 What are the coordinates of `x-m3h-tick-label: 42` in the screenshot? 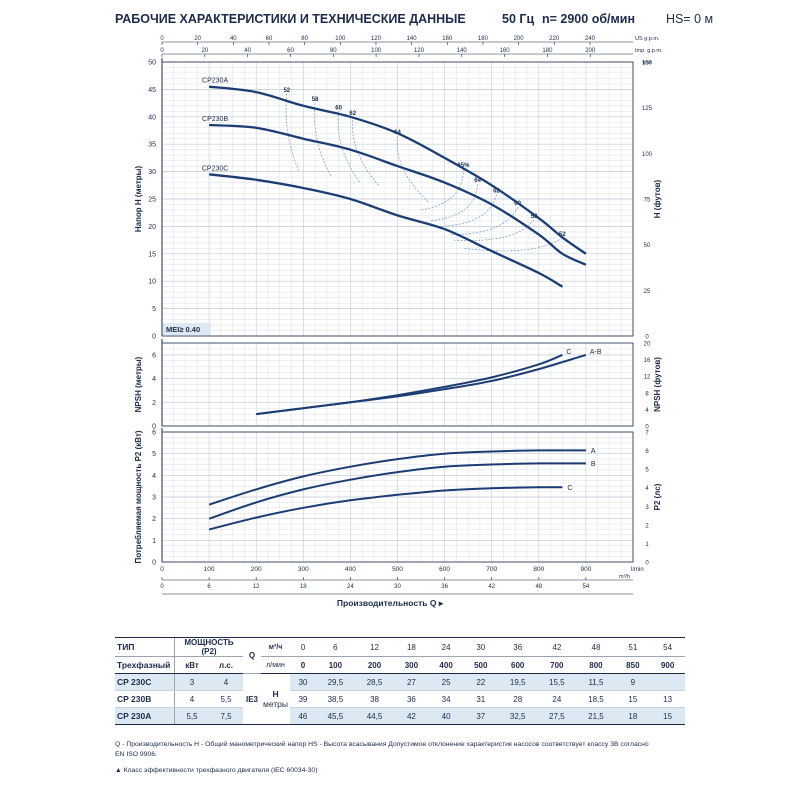 It's located at (491, 587).